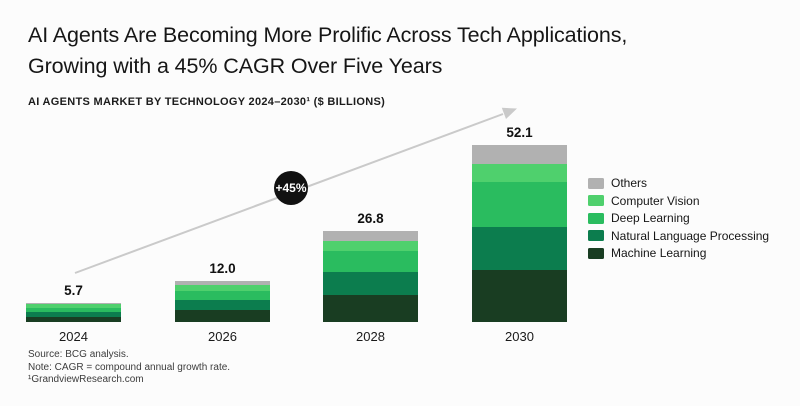 The image size is (800, 406). I want to click on cagr-badge: +45%, so click(291, 188).